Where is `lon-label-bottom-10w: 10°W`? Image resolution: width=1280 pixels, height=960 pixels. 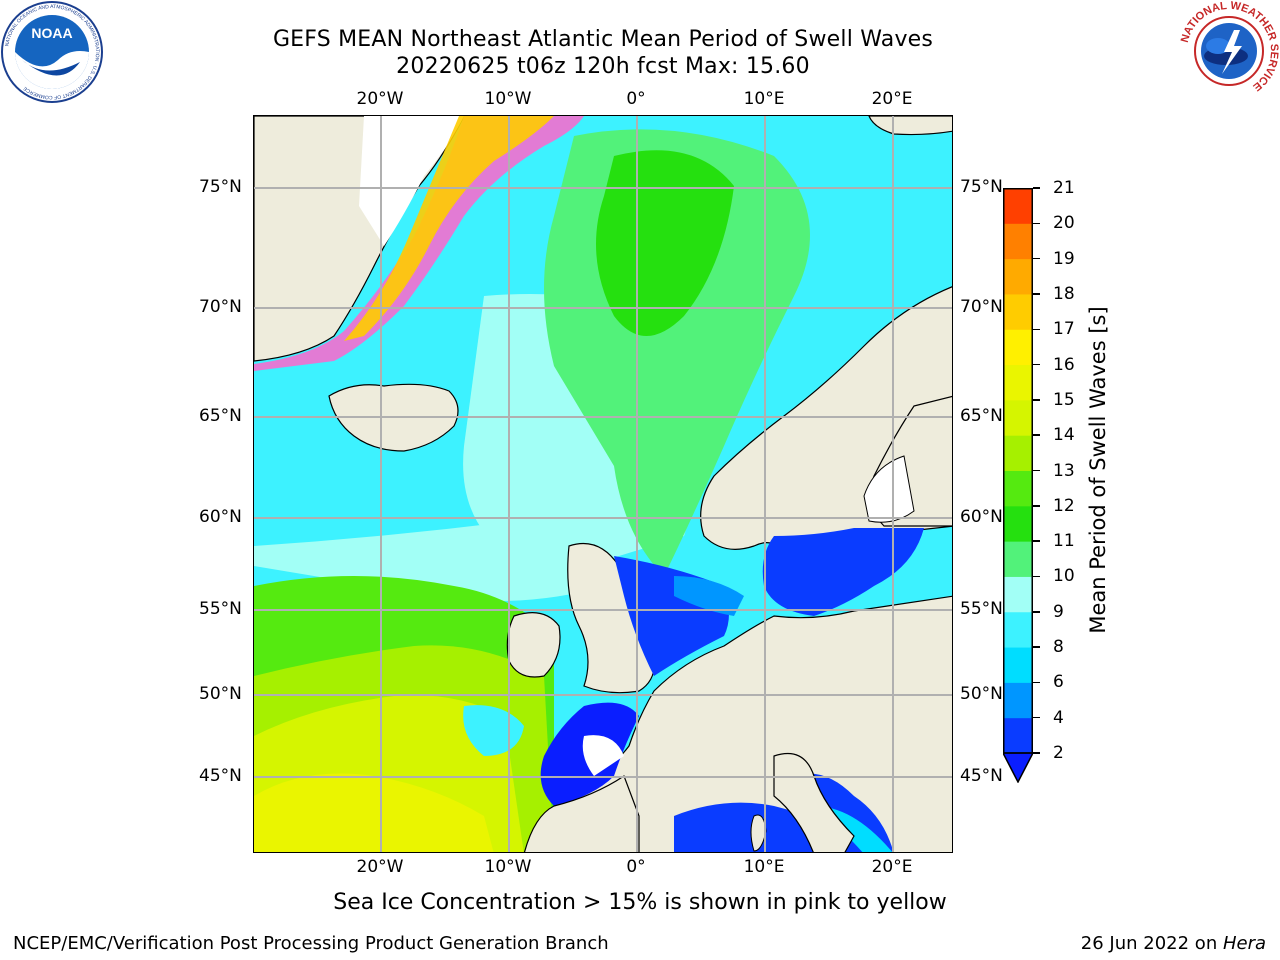
lon-label-bottom-10w: 10°W is located at coordinates (508, 867).